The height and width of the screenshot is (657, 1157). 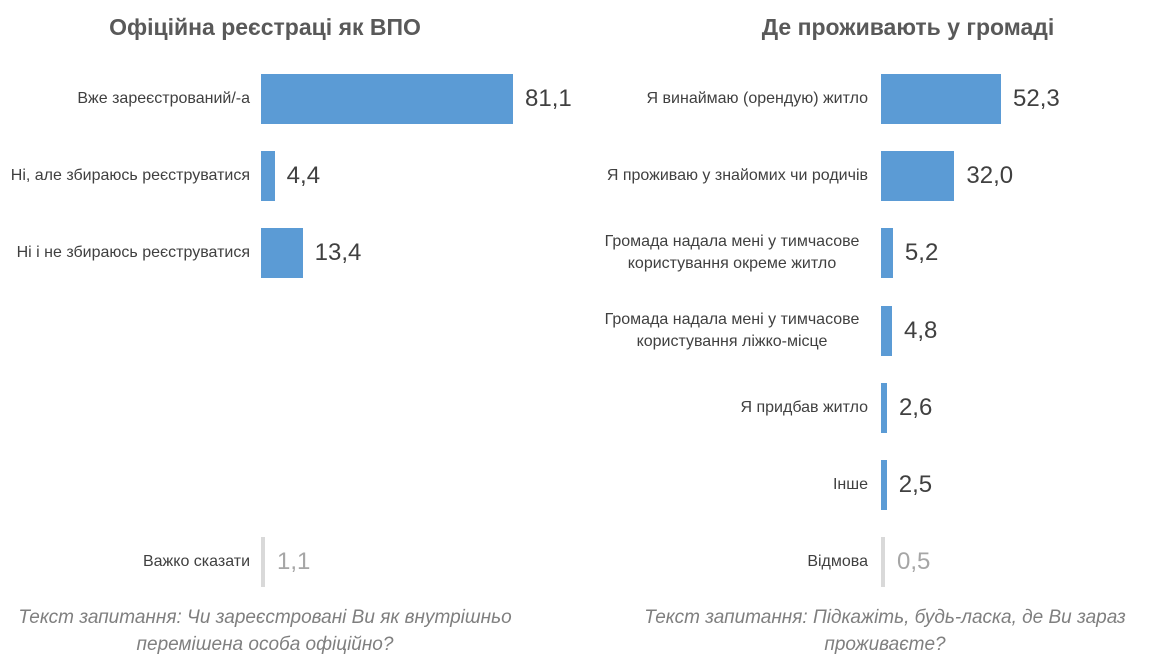 What do you see at coordinates (133, 253) in the screenshot?
I see `category-text: Ні і не збираюсь реєструватися` at bounding box center [133, 253].